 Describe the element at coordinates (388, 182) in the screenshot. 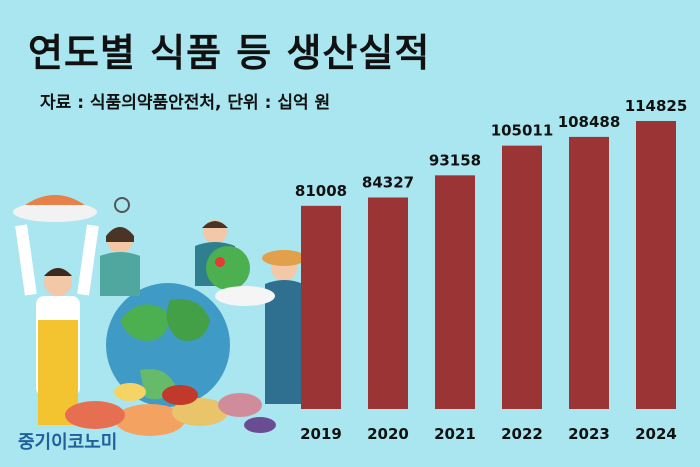

I see `data-label-2020: 84327` at that location.